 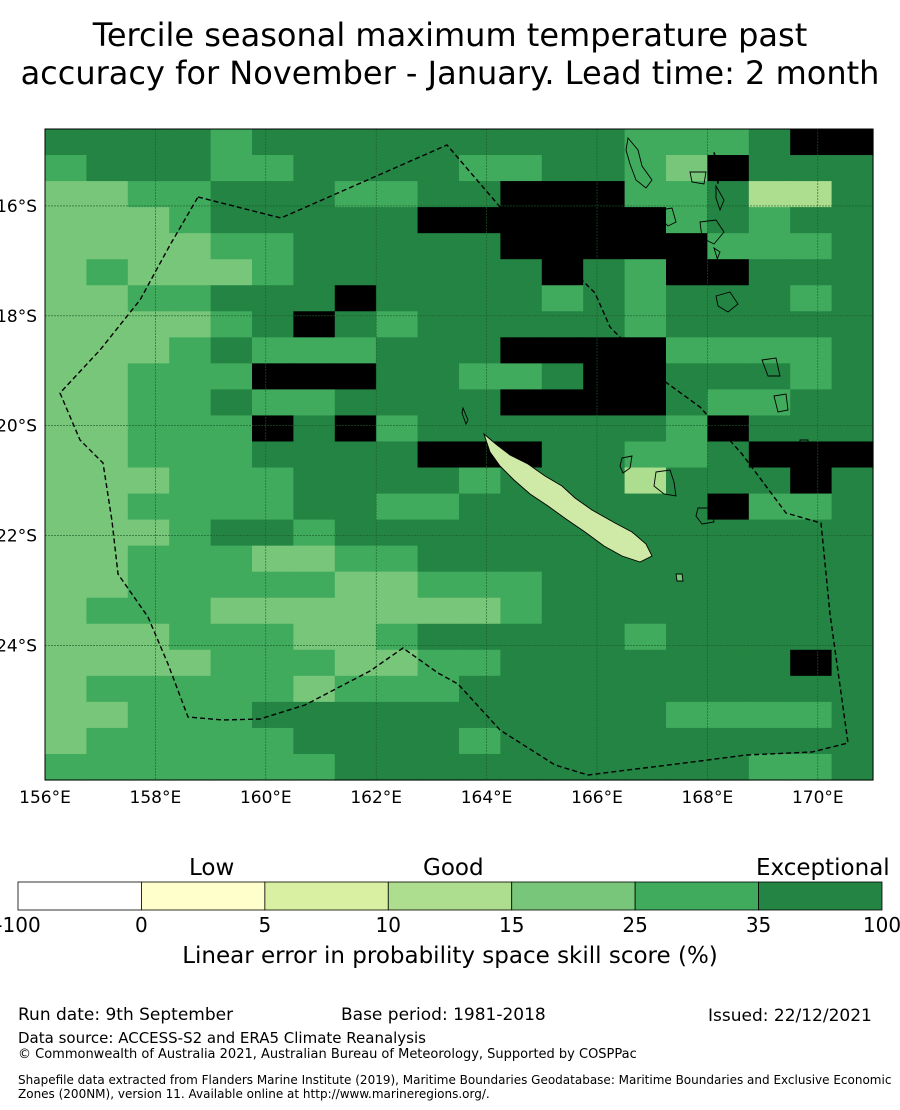 What do you see at coordinates (679, 577) in the screenshot?
I see `isle-of-pines` at bounding box center [679, 577].